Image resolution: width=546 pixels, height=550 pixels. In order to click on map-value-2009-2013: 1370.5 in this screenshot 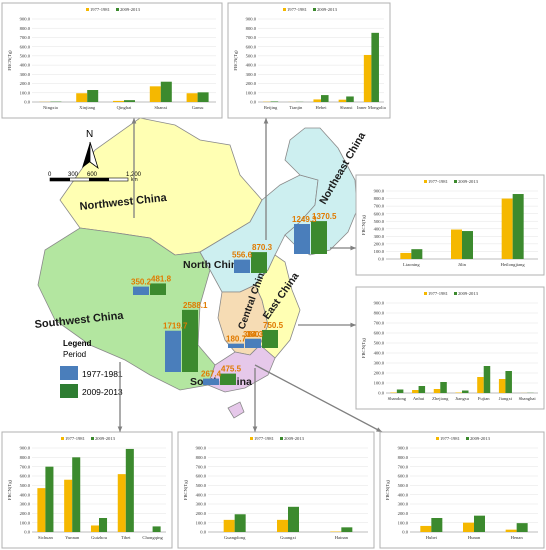, I will do `click(324, 216)`.